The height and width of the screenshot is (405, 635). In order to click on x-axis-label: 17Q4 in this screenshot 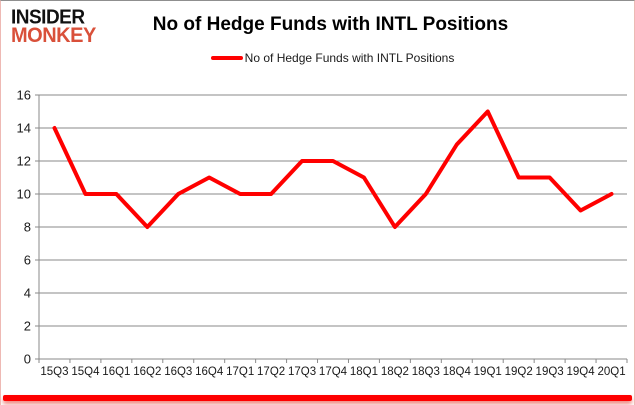, I will do `click(333, 372)`.